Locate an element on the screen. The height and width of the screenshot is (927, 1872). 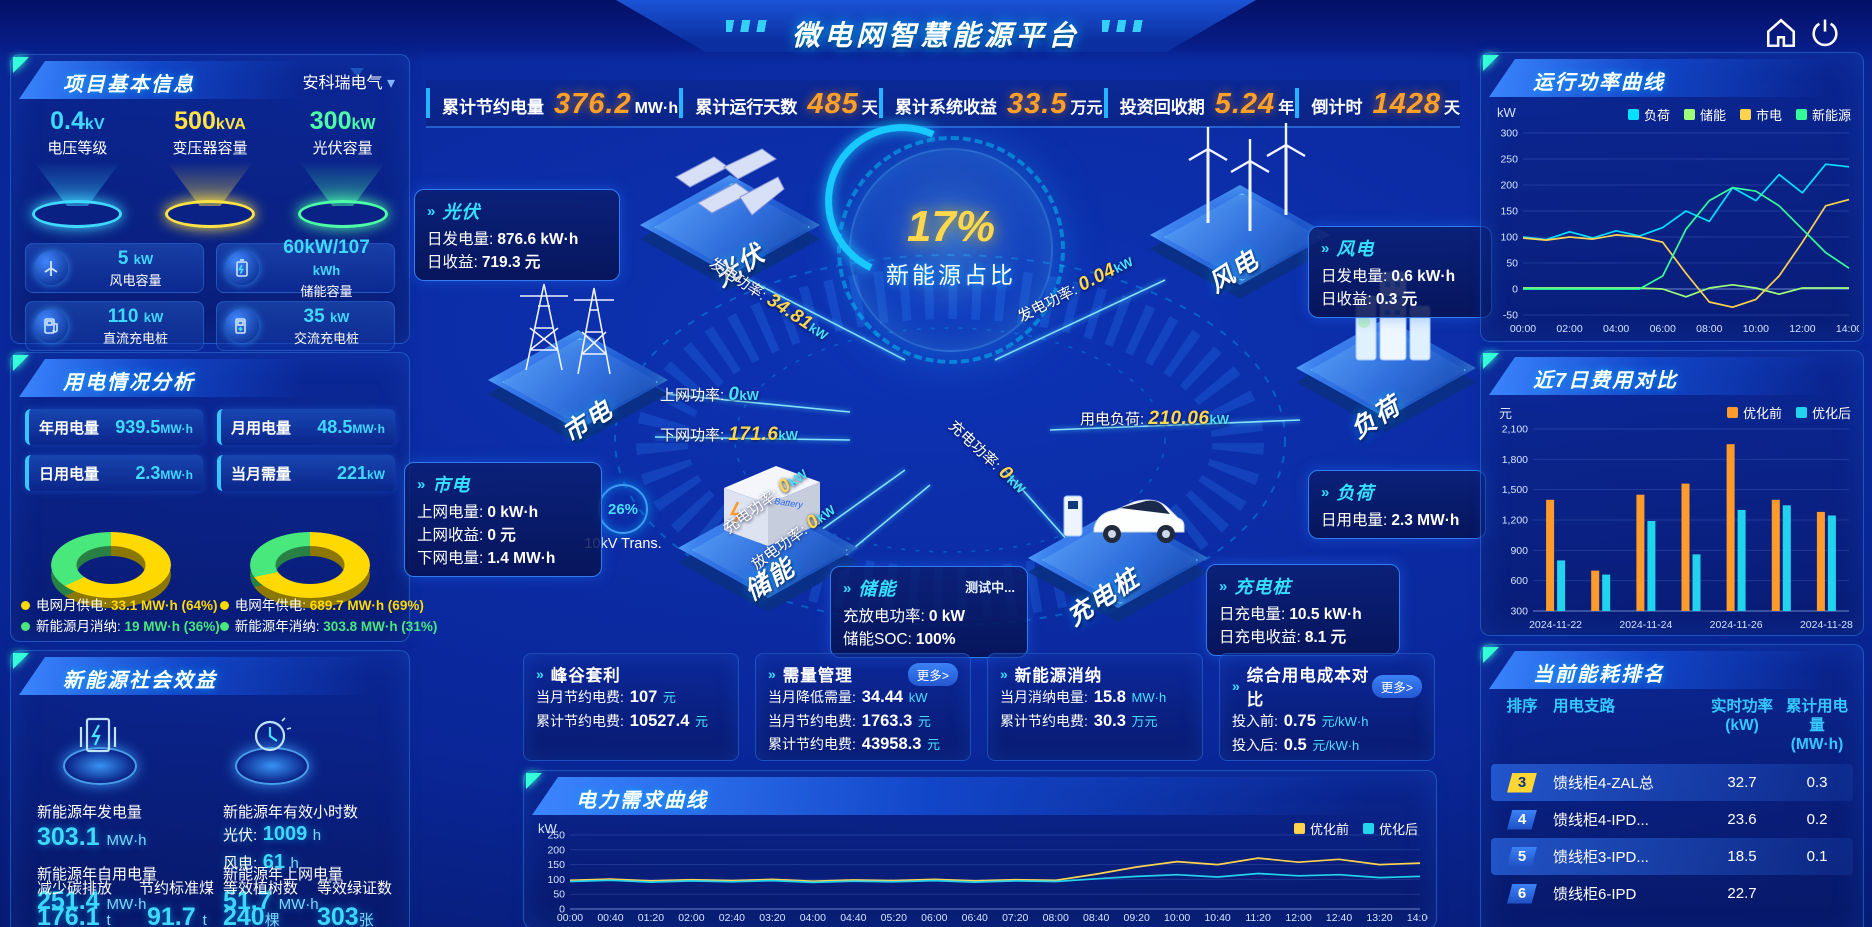
stat-value: 5 kW is located at coordinates (135, 258).